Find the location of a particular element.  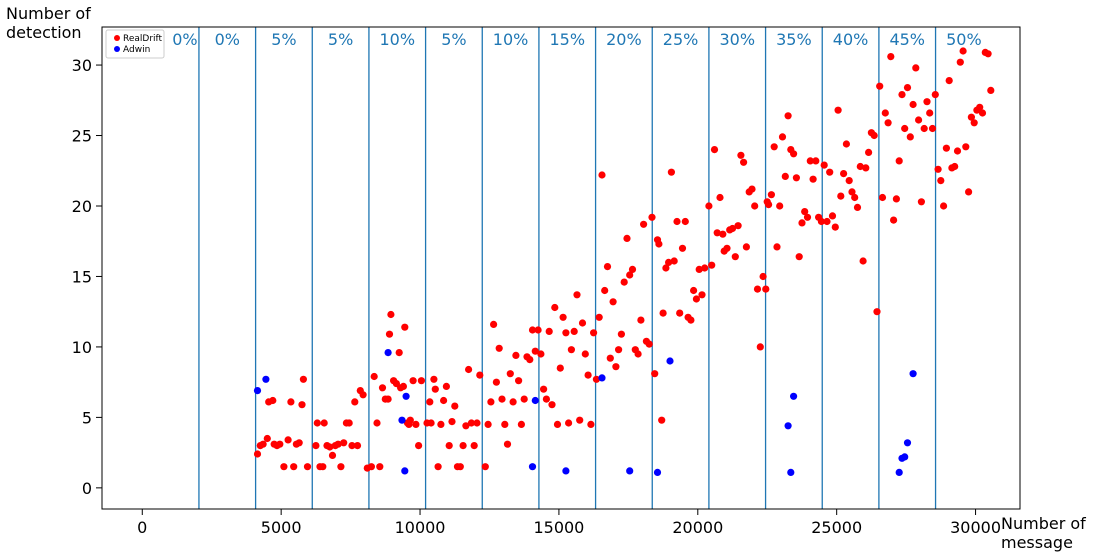

legend-label: RealDrift is located at coordinates (143, 39).